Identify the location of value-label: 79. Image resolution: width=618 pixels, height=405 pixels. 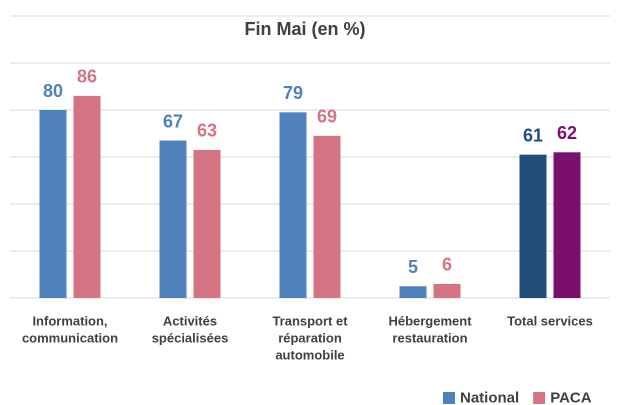
(293, 93).